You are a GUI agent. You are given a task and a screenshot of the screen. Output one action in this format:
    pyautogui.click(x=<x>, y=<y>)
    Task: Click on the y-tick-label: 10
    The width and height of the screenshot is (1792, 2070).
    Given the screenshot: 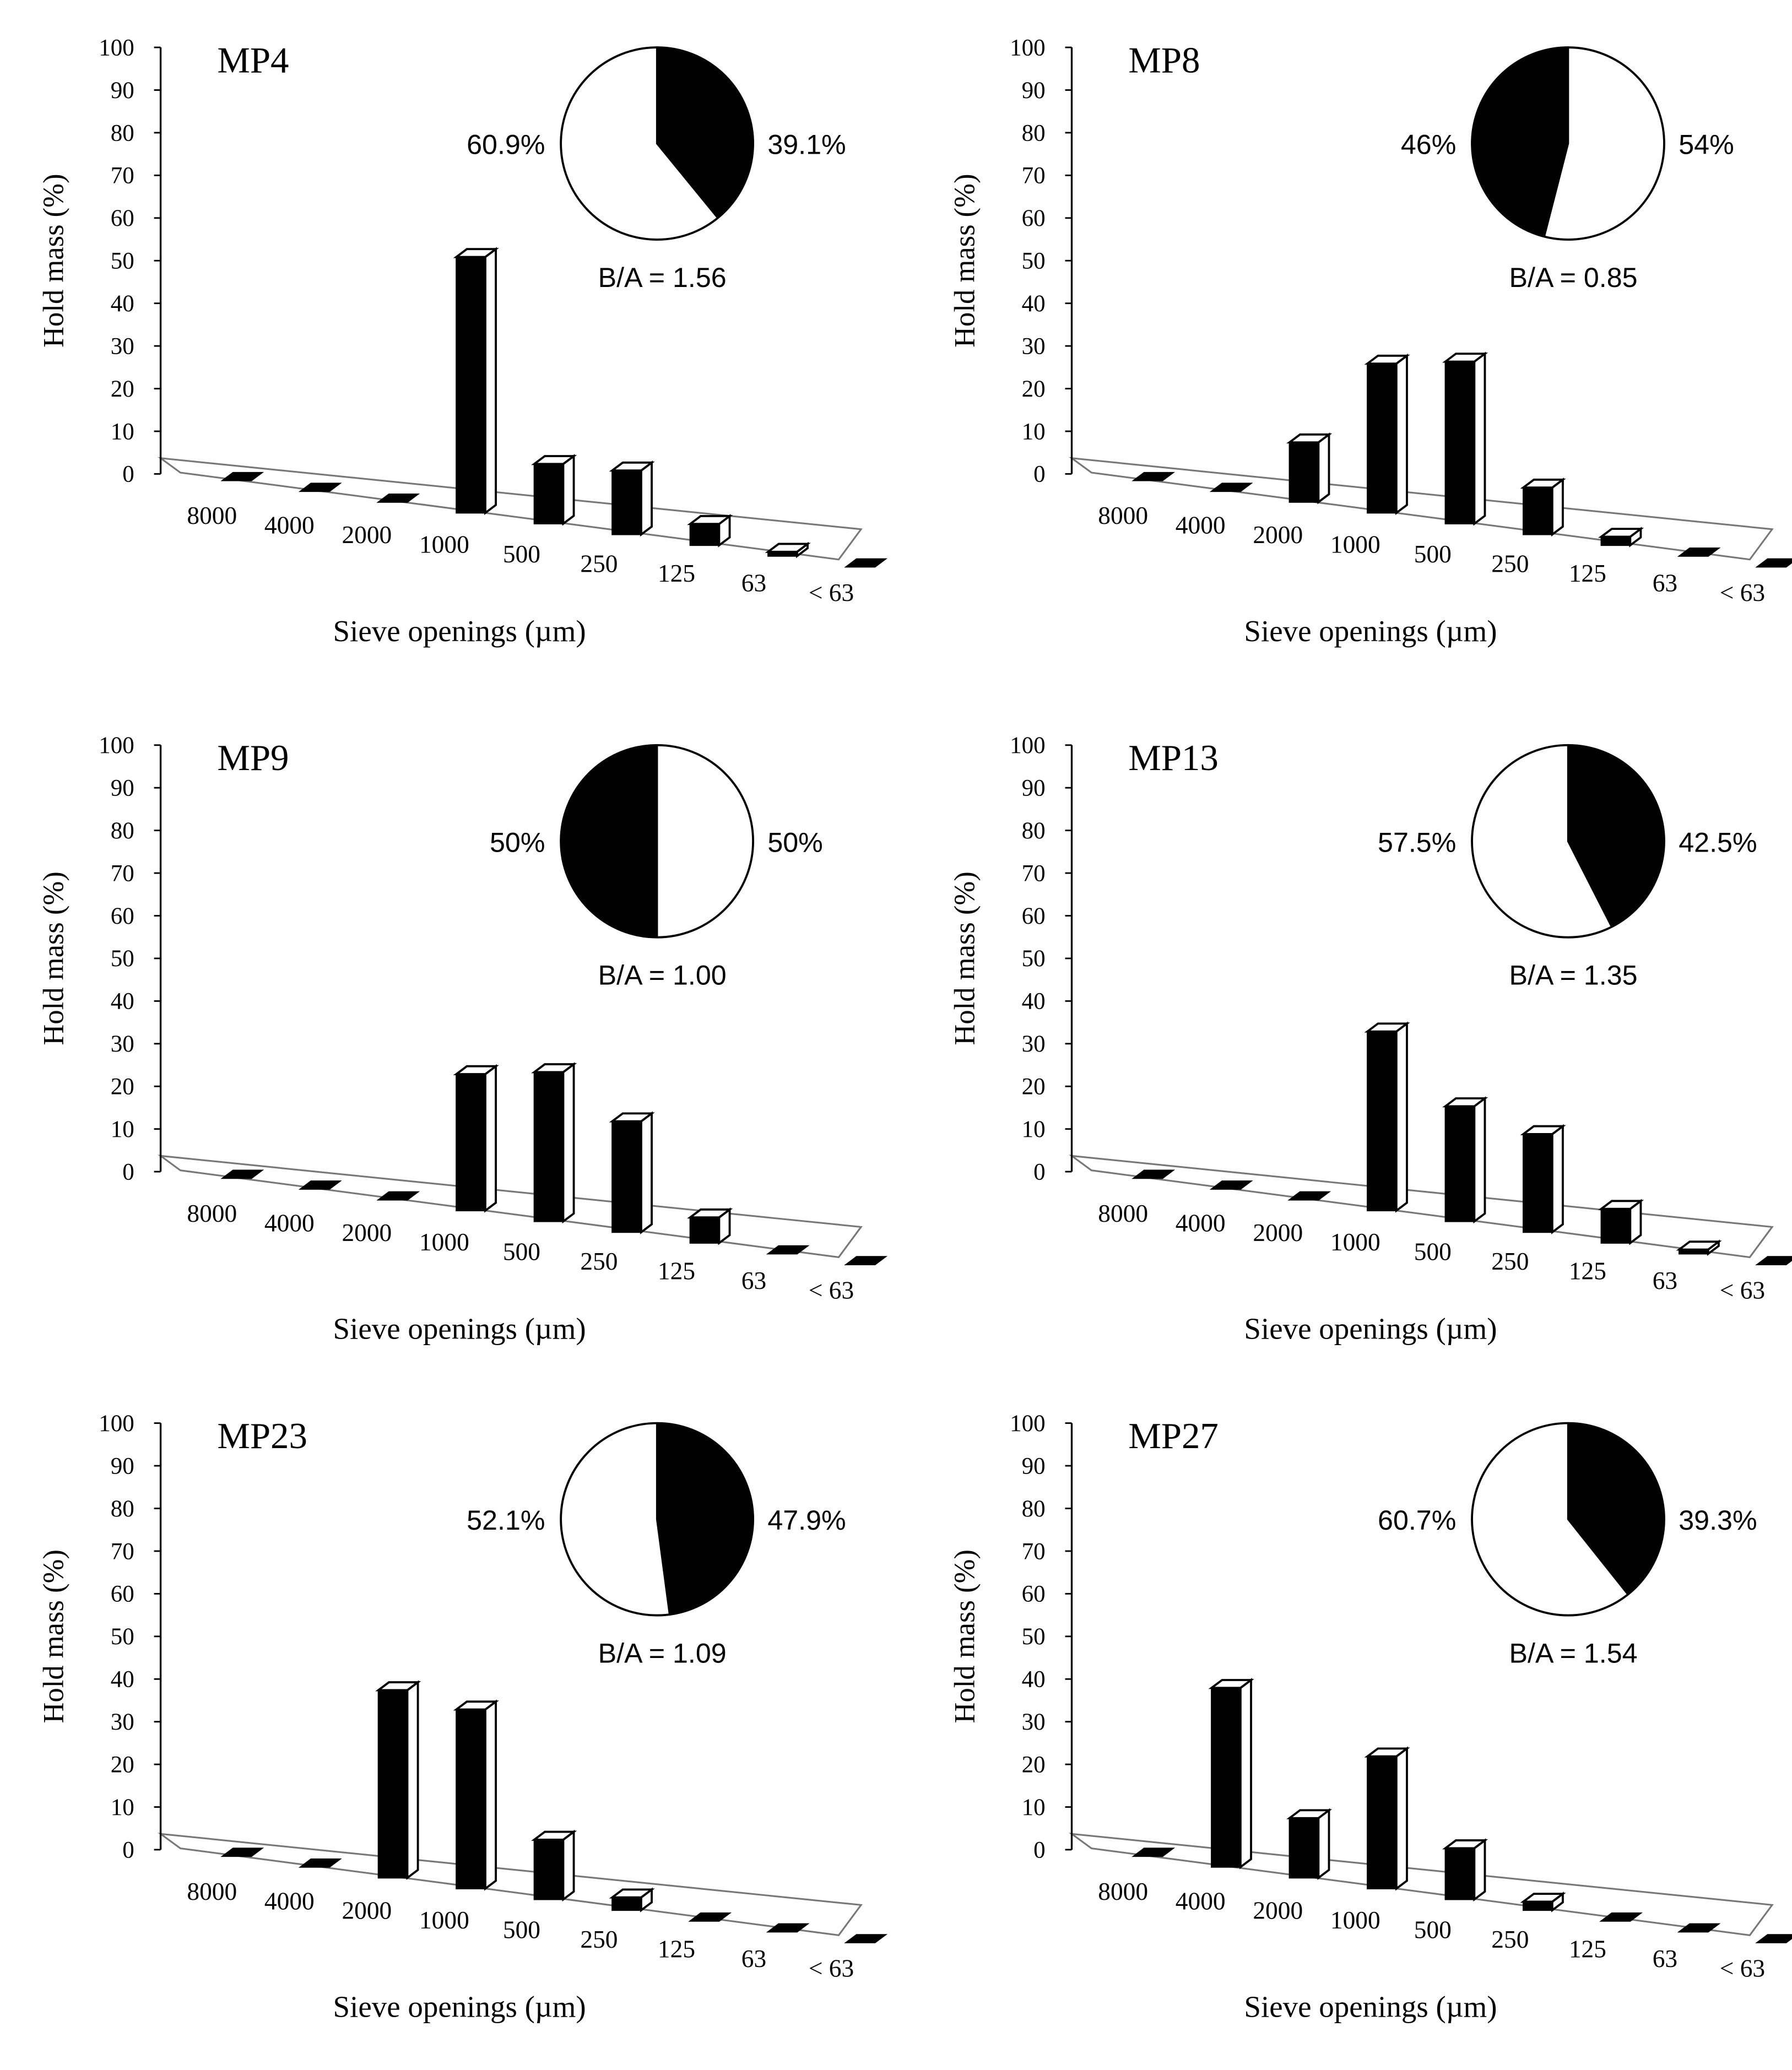 What is the action you would take?
    pyautogui.click(x=122, y=1807)
    